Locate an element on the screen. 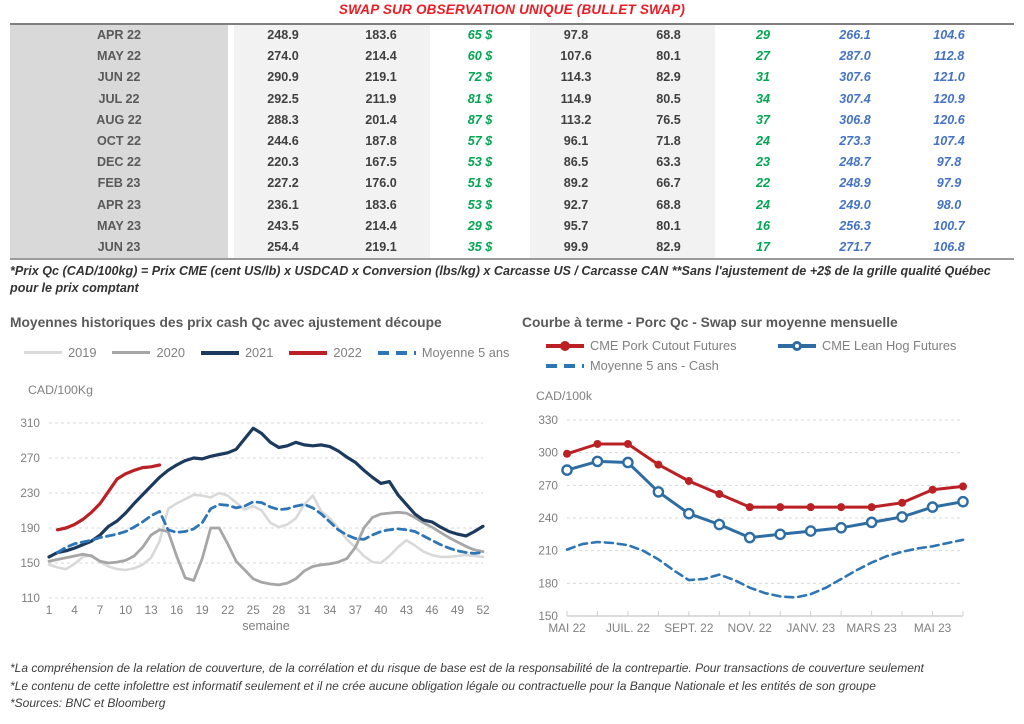 The image size is (1024, 724). table-cell: 107.4 is located at coordinates (949, 141).